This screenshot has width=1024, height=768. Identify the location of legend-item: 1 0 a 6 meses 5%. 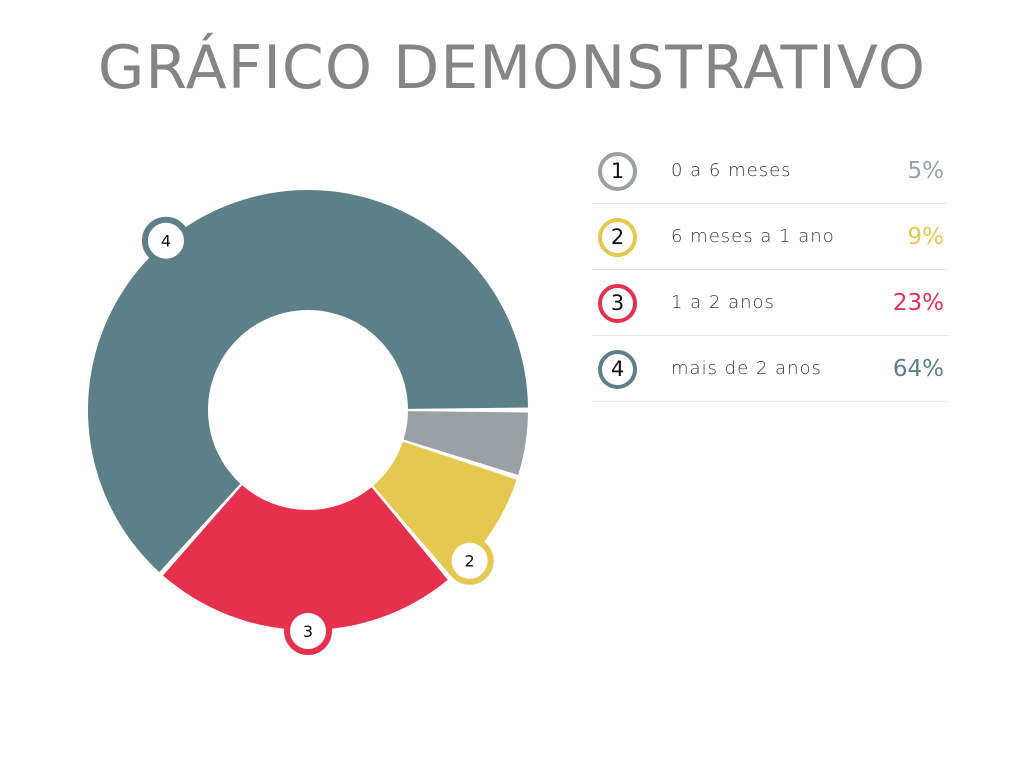
(770, 171).